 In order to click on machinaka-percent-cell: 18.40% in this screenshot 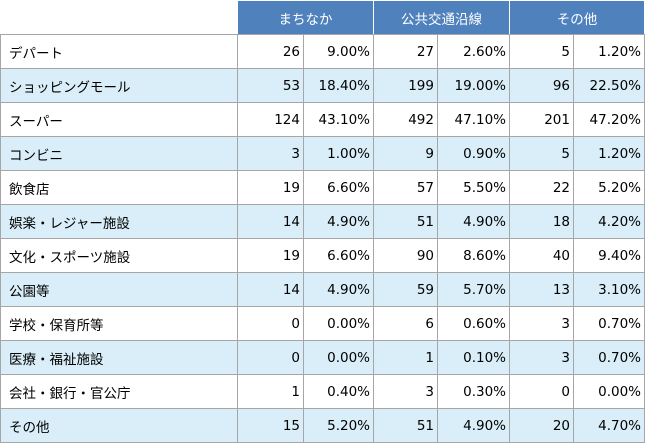, I will do `click(338, 85)`.